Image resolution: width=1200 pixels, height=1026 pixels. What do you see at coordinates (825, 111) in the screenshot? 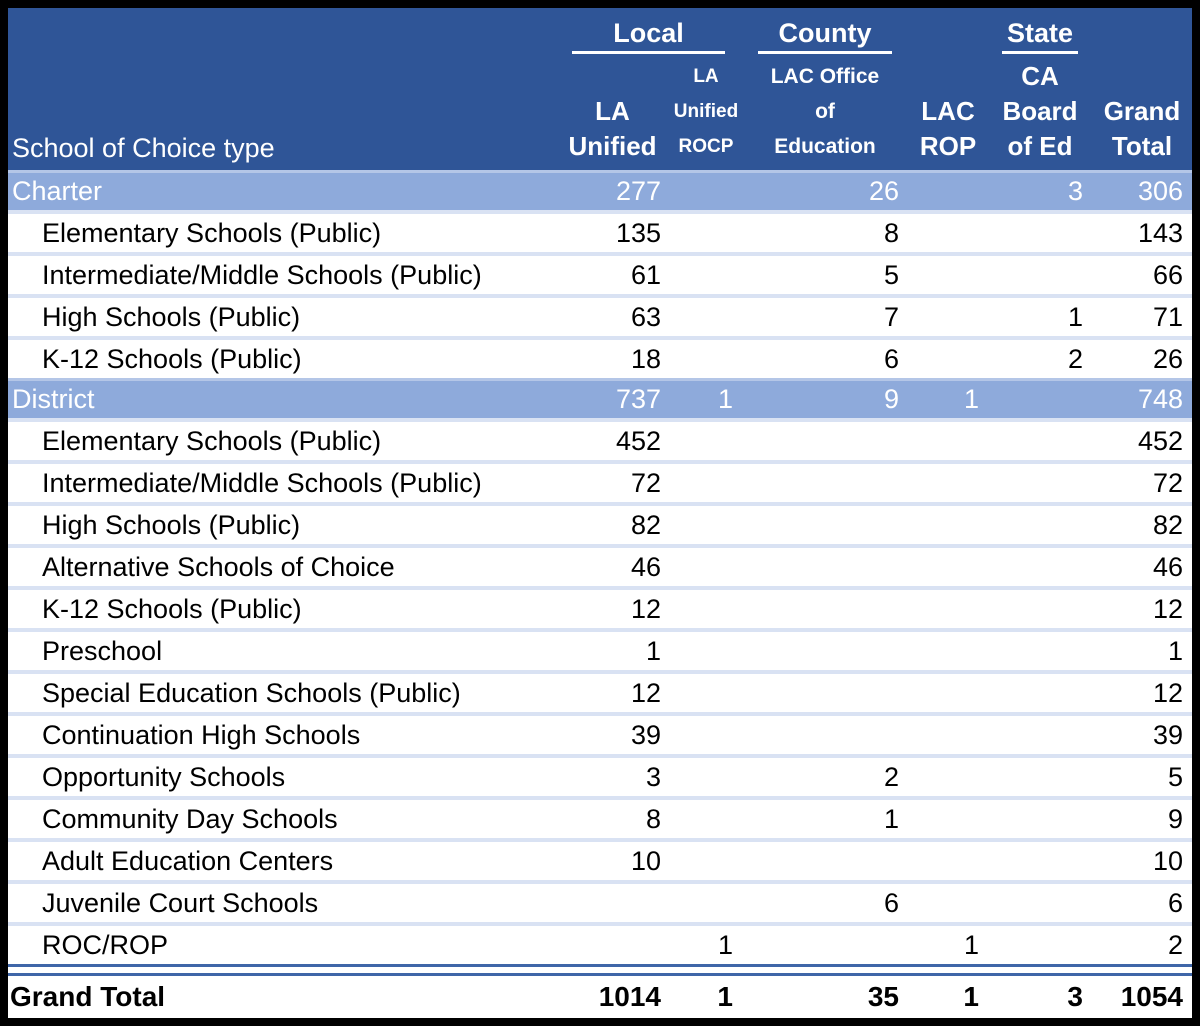
I see `column-header-lac-office-of-education: LAC Office of Education` at bounding box center [825, 111].